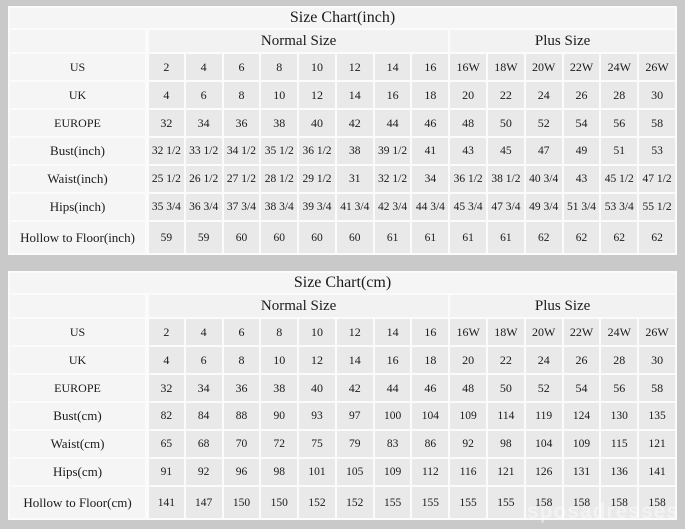 The height and width of the screenshot is (529, 685). I want to click on row-label: UK, so click(78, 95).